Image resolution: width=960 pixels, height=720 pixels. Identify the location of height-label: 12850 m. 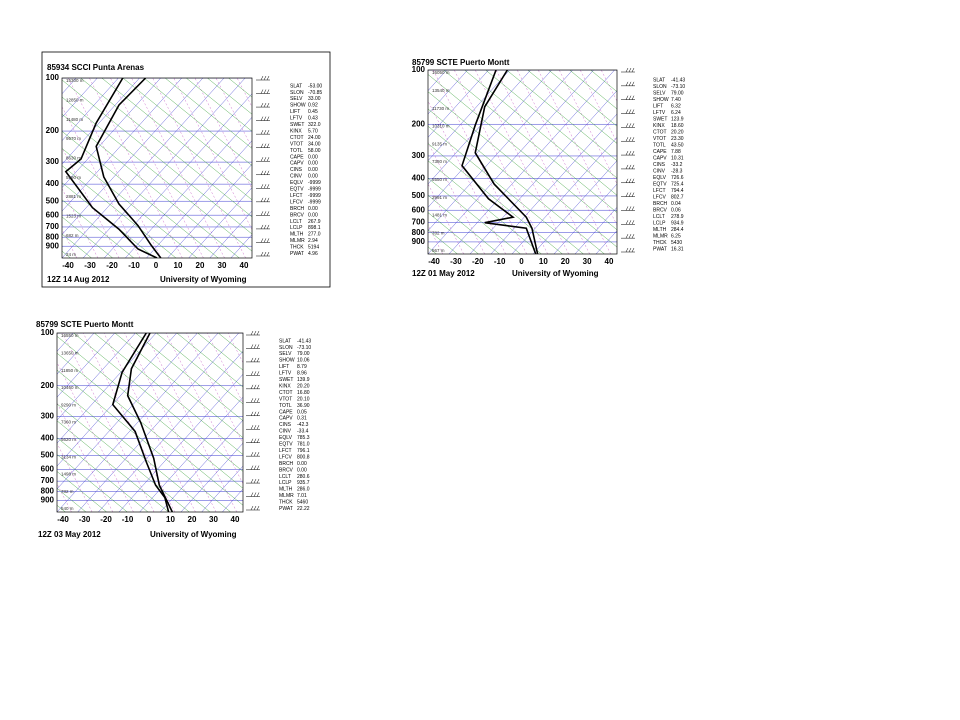
(75, 100).